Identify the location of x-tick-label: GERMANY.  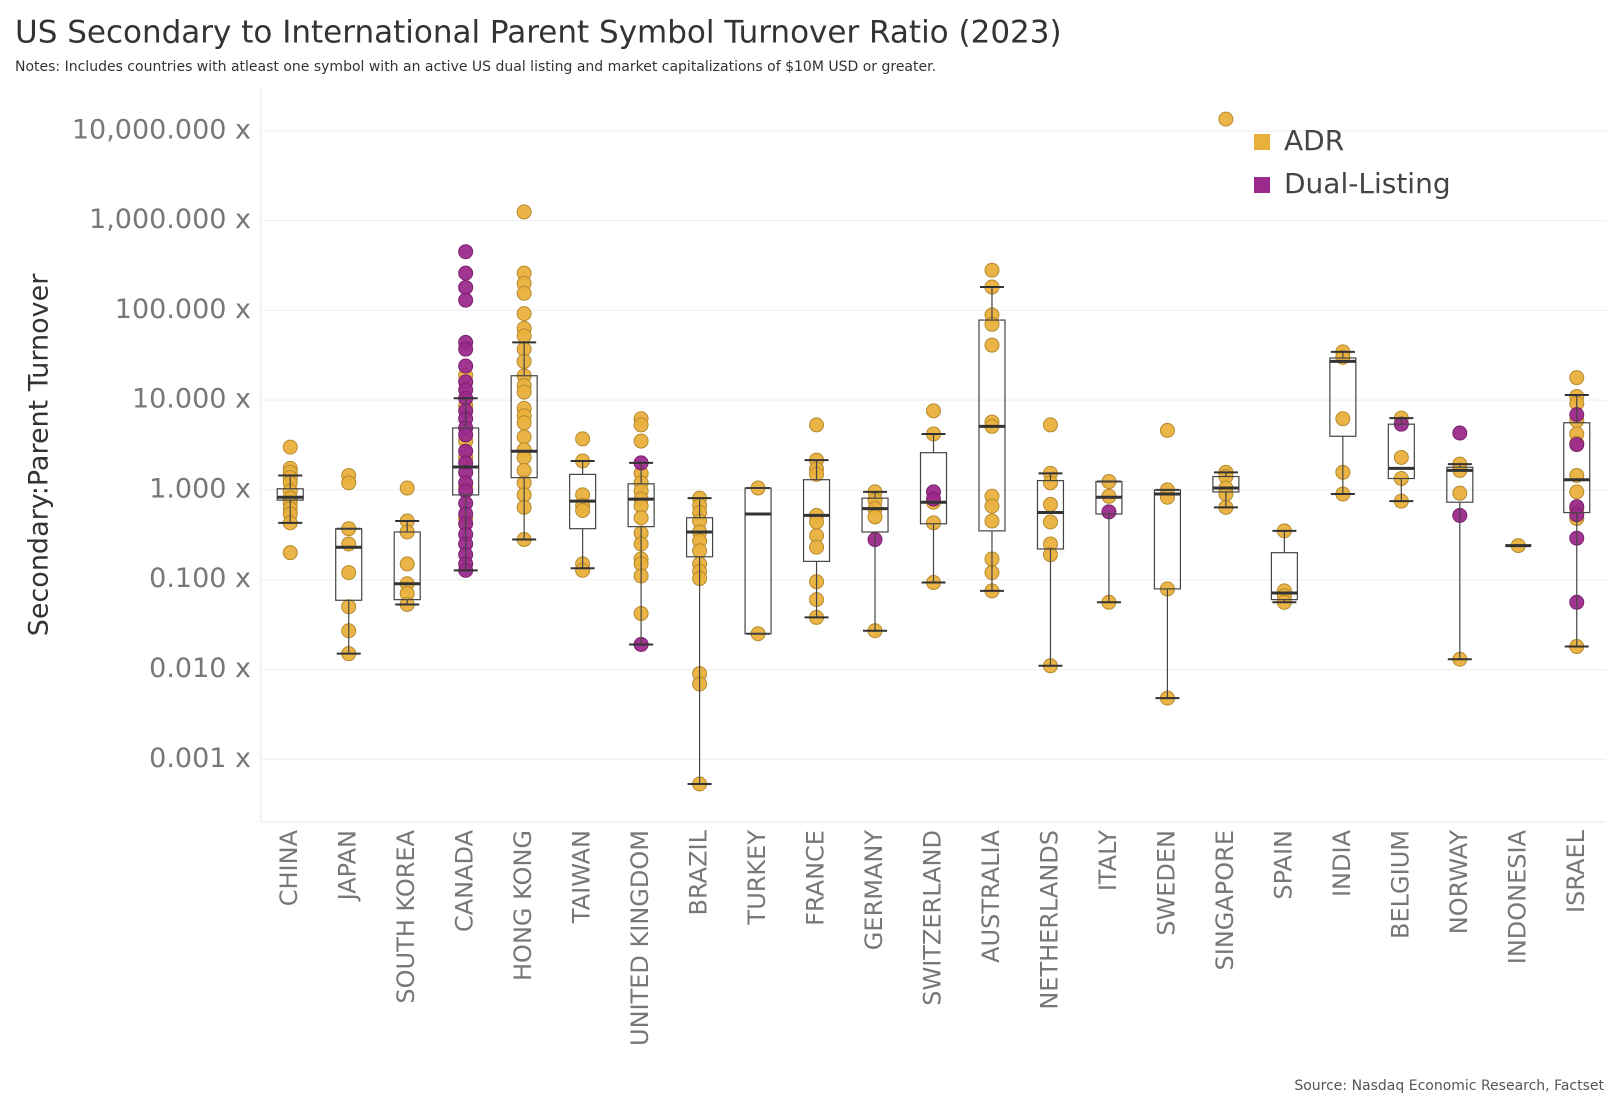
(874, 890).